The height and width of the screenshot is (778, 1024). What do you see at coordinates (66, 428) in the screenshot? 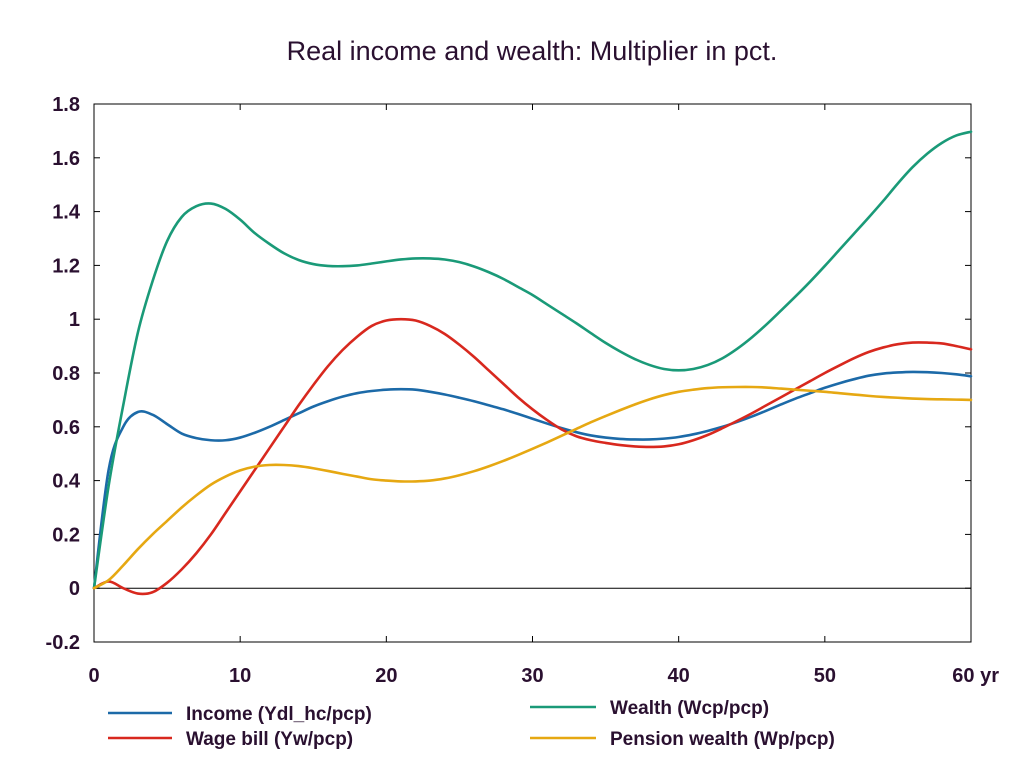
I see `y-tick-label: 0.6` at bounding box center [66, 428].